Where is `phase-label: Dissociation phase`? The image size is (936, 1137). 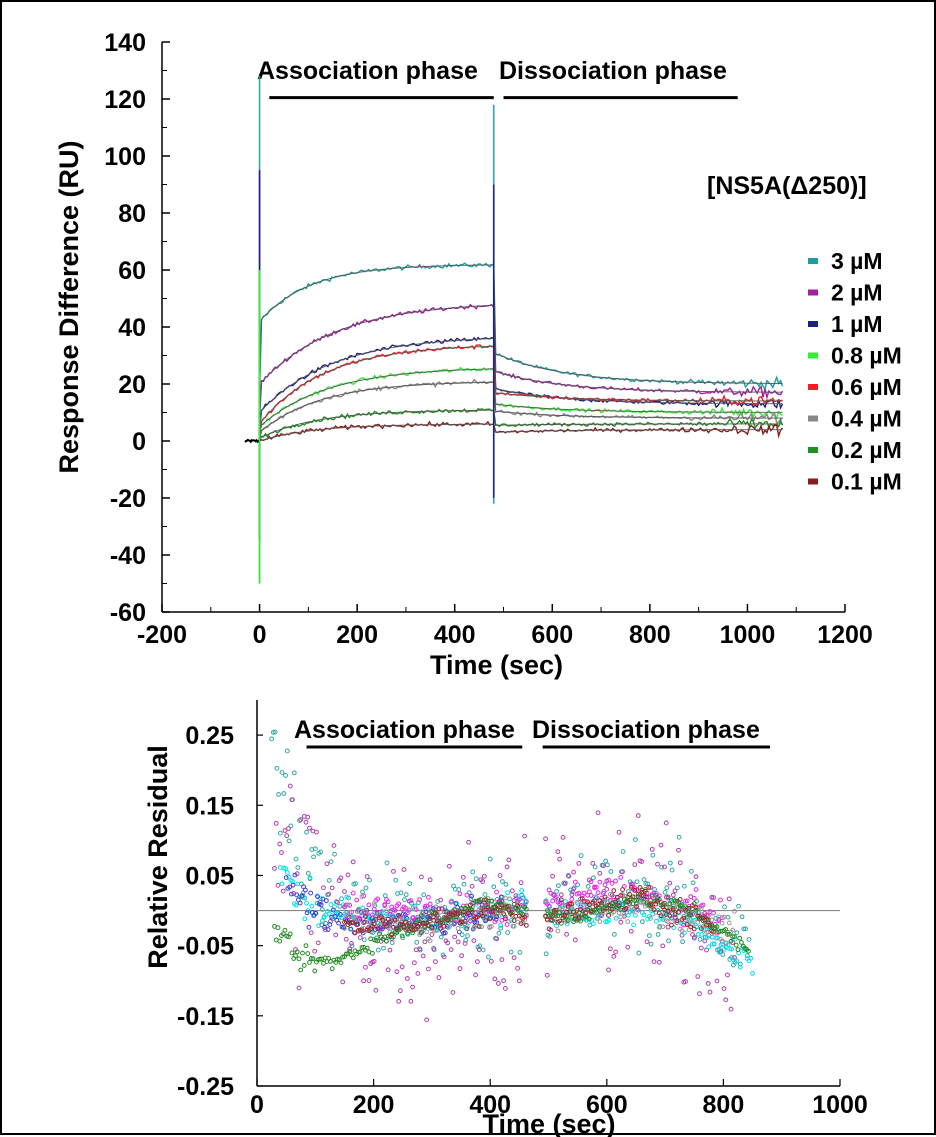 phase-label: Dissociation phase is located at coordinates (646, 730).